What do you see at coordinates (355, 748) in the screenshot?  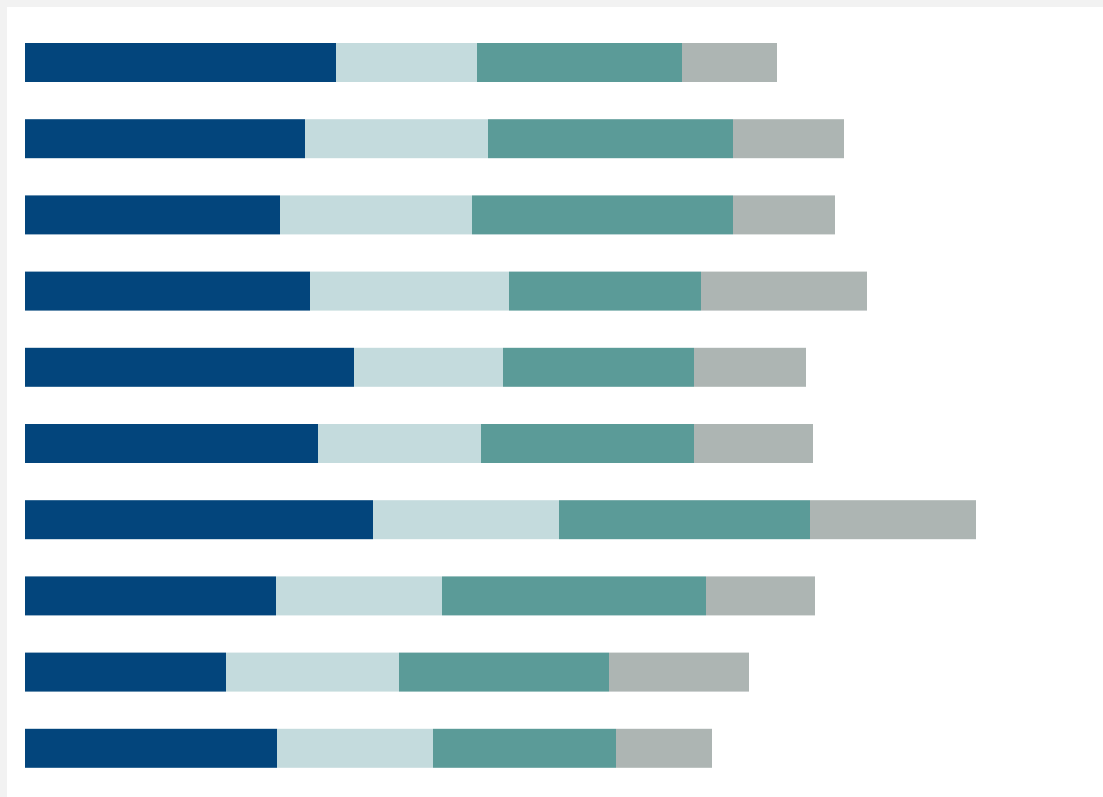 I see `bar-segment-row10-series2` at bounding box center [355, 748].